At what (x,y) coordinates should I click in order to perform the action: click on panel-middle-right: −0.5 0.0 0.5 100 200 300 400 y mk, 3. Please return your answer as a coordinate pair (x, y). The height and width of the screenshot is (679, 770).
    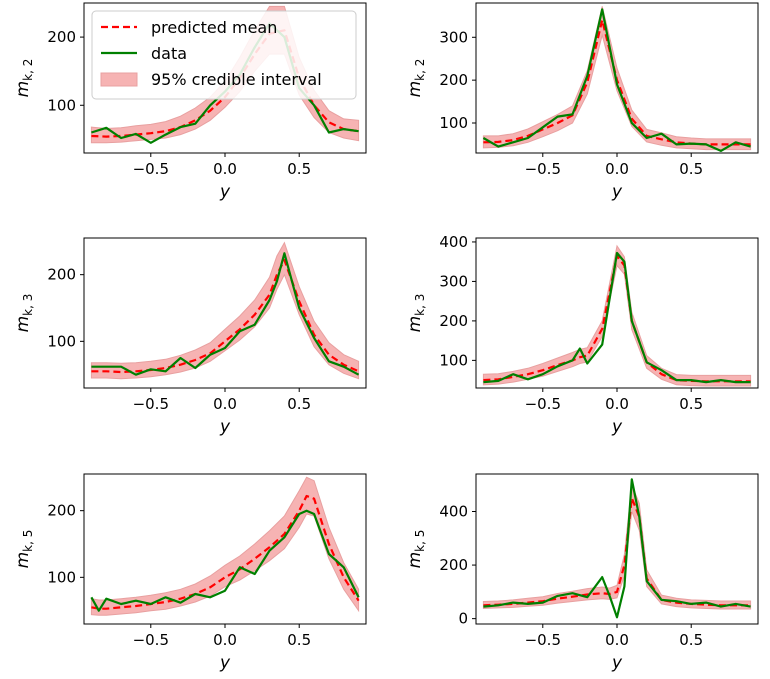
    Looking at the image, I should click on (582, 335).